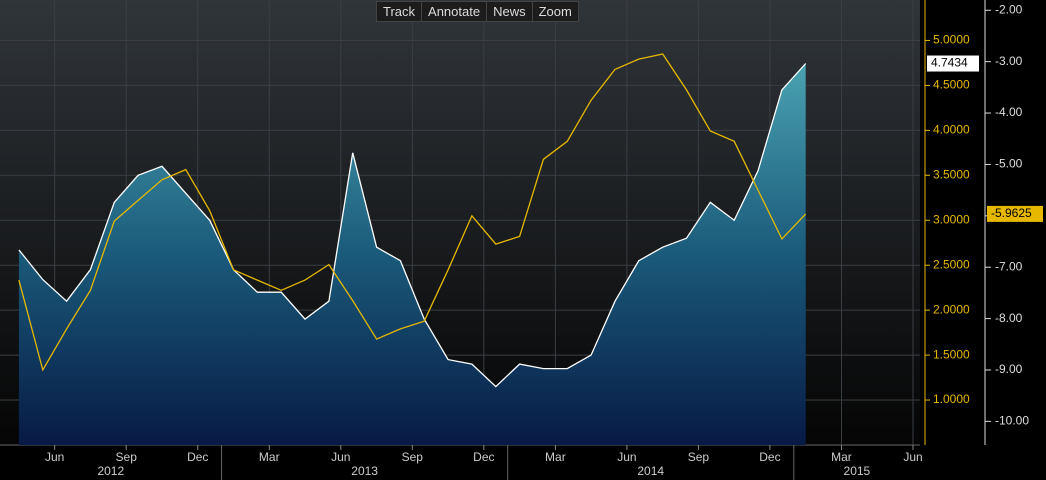  Describe the element at coordinates (951, 40) in the screenshot. I see `y-tick-label: 5.0000` at that location.